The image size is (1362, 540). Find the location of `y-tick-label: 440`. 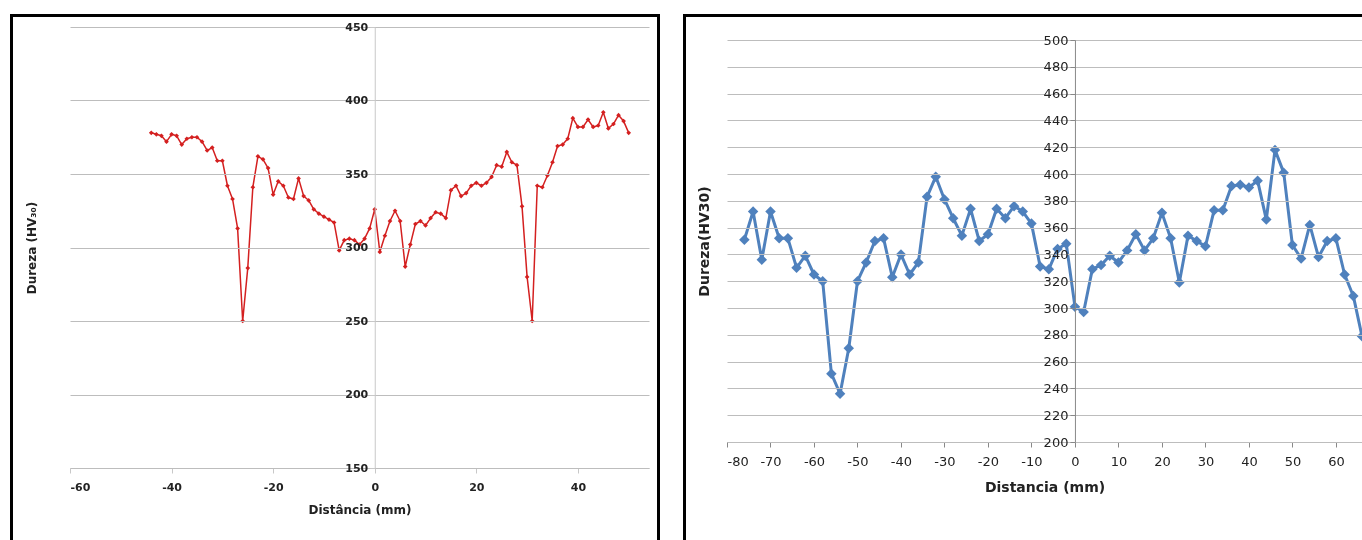

y-tick-label: 440 is located at coordinates (1056, 120).